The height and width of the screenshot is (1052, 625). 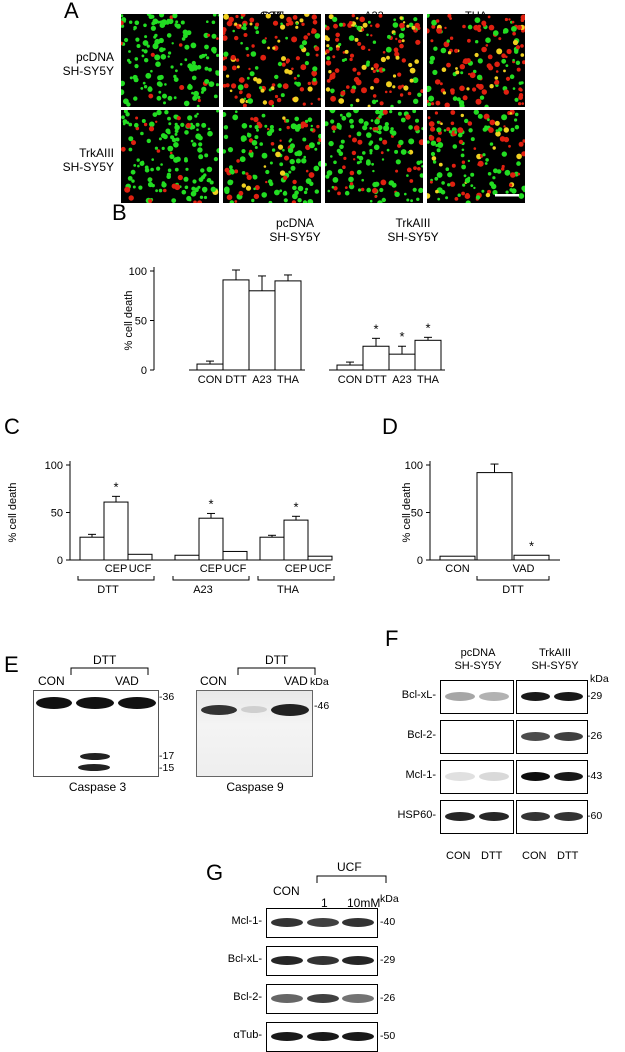 I want to click on x-label-b-0-2: A23, so click(x=262, y=380).